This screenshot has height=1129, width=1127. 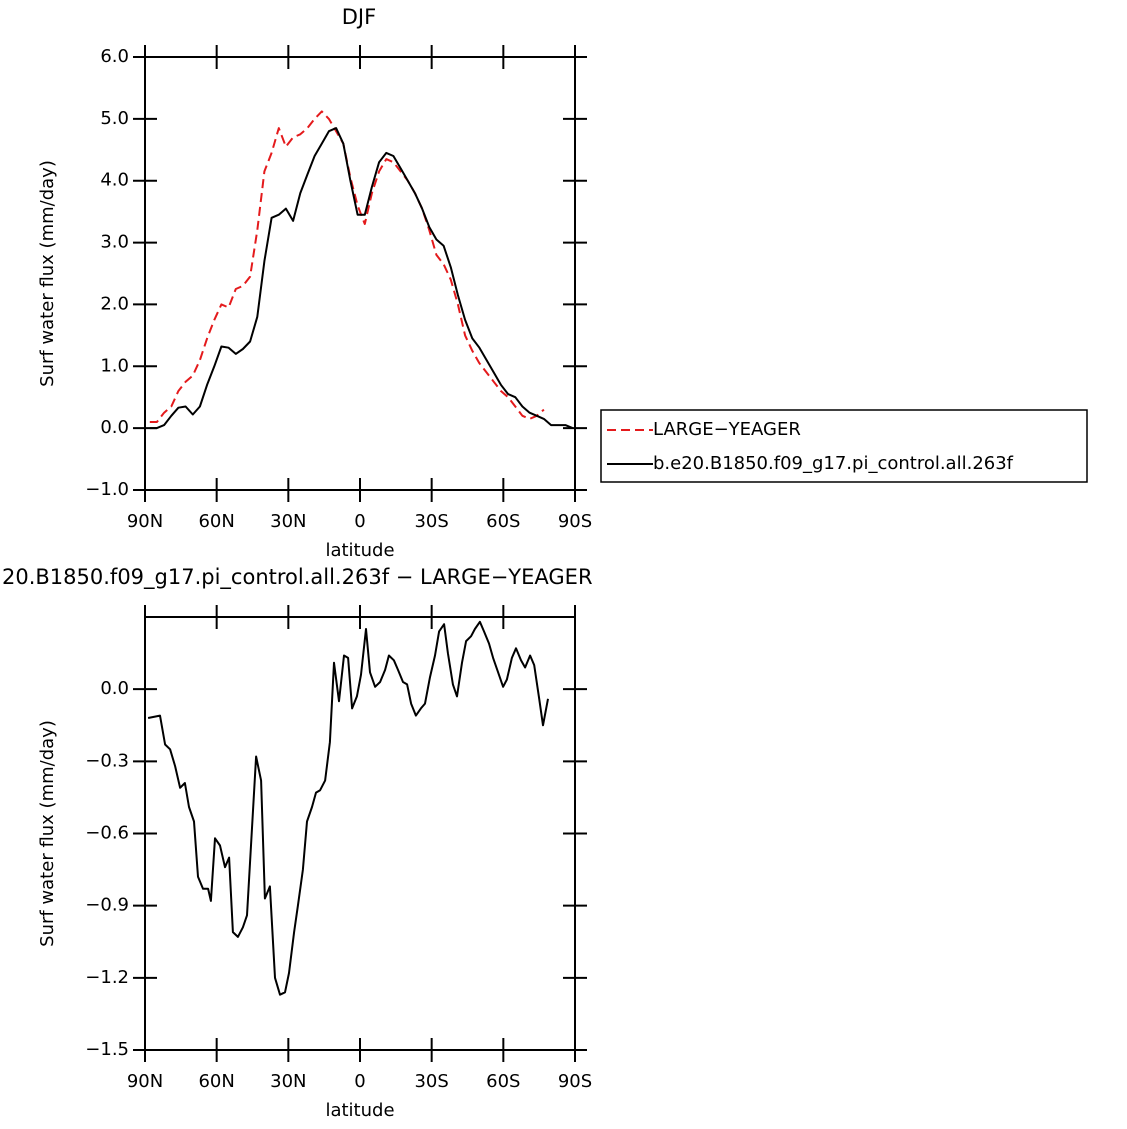 What do you see at coordinates (114, 242) in the screenshot?
I see `y-tick-label: 3.0` at bounding box center [114, 242].